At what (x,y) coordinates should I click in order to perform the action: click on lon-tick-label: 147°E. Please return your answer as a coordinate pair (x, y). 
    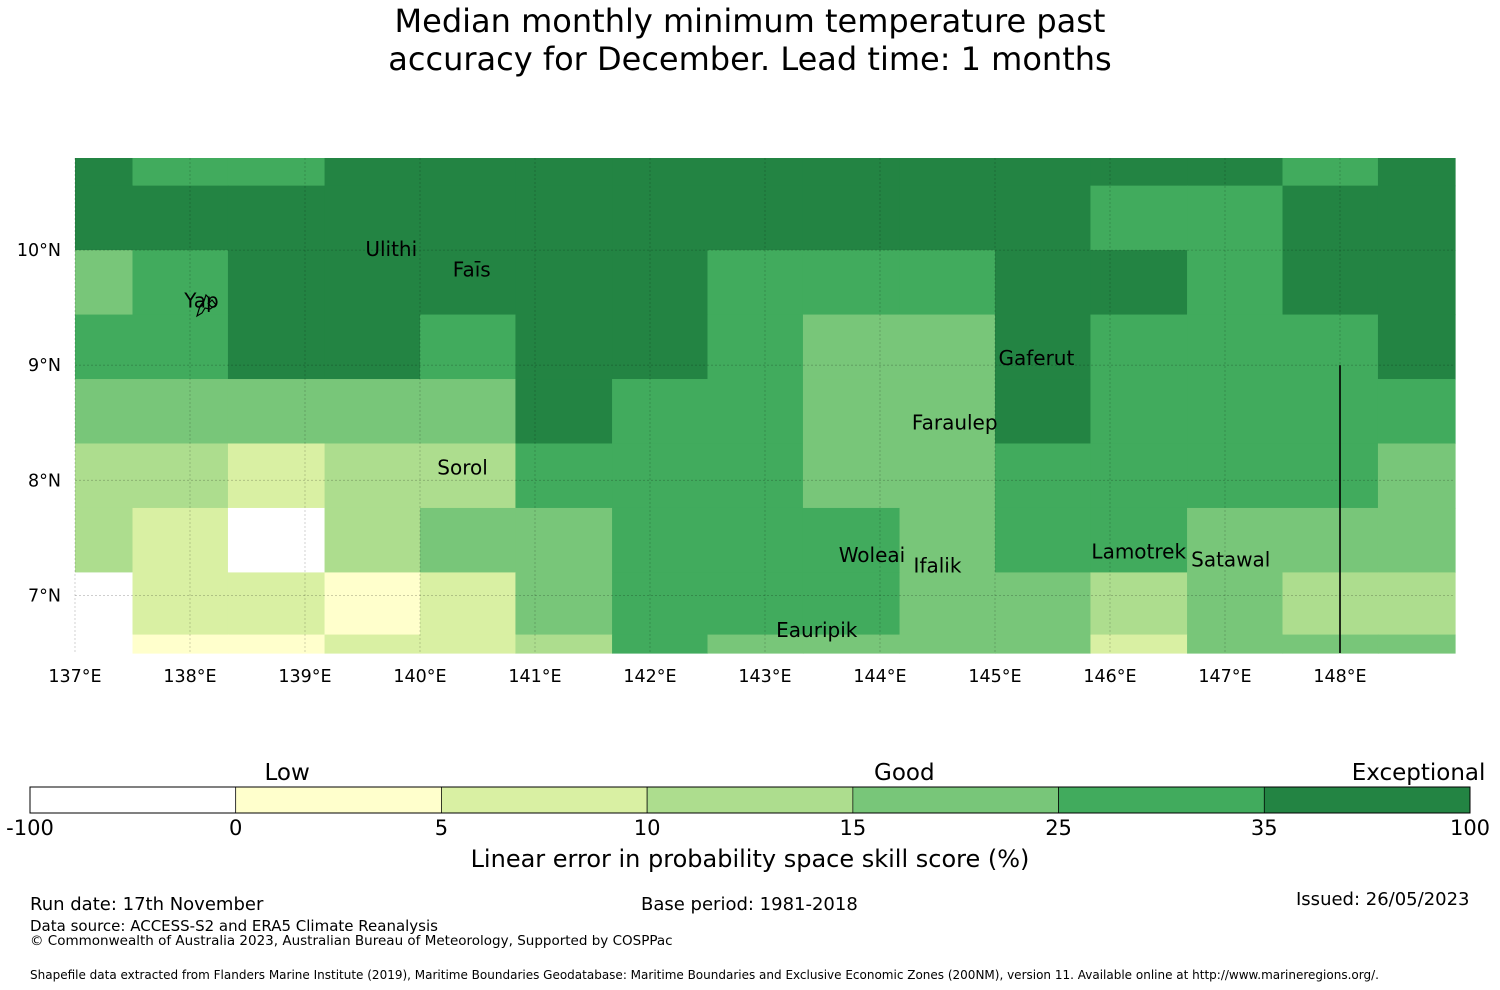
    Looking at the image, I should click on (1224, 677).